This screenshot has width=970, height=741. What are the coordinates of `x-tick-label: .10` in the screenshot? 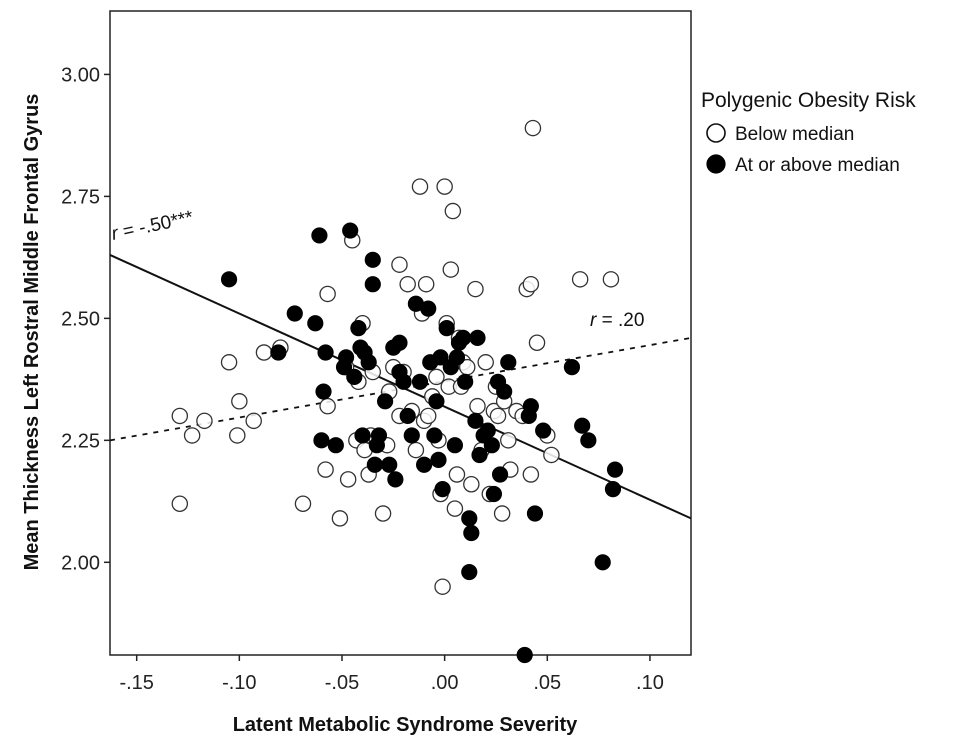 It's located at (650, 683).